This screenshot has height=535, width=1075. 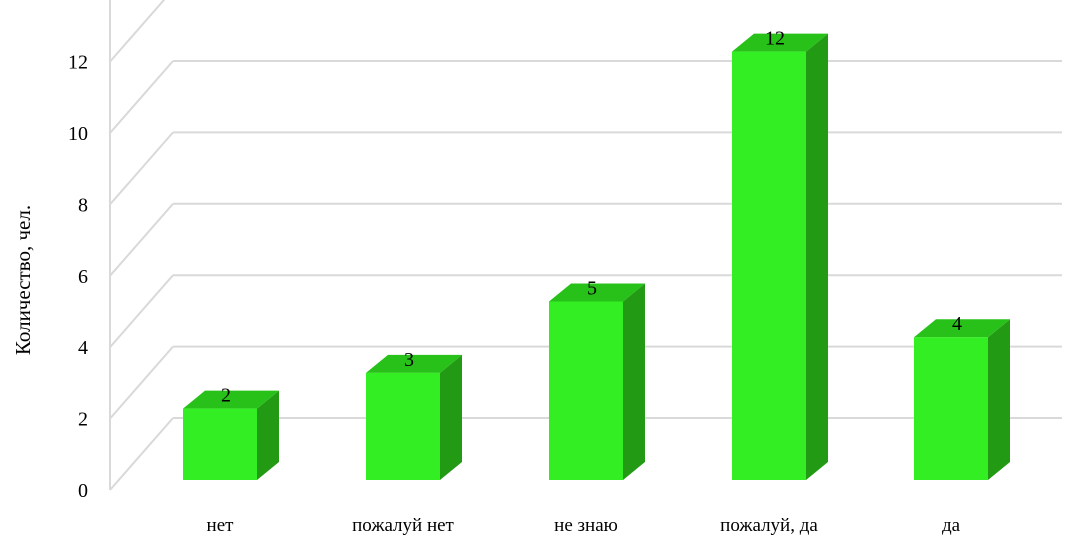 I want to click on y-tick-label: 2, so click(x=83, y=420).